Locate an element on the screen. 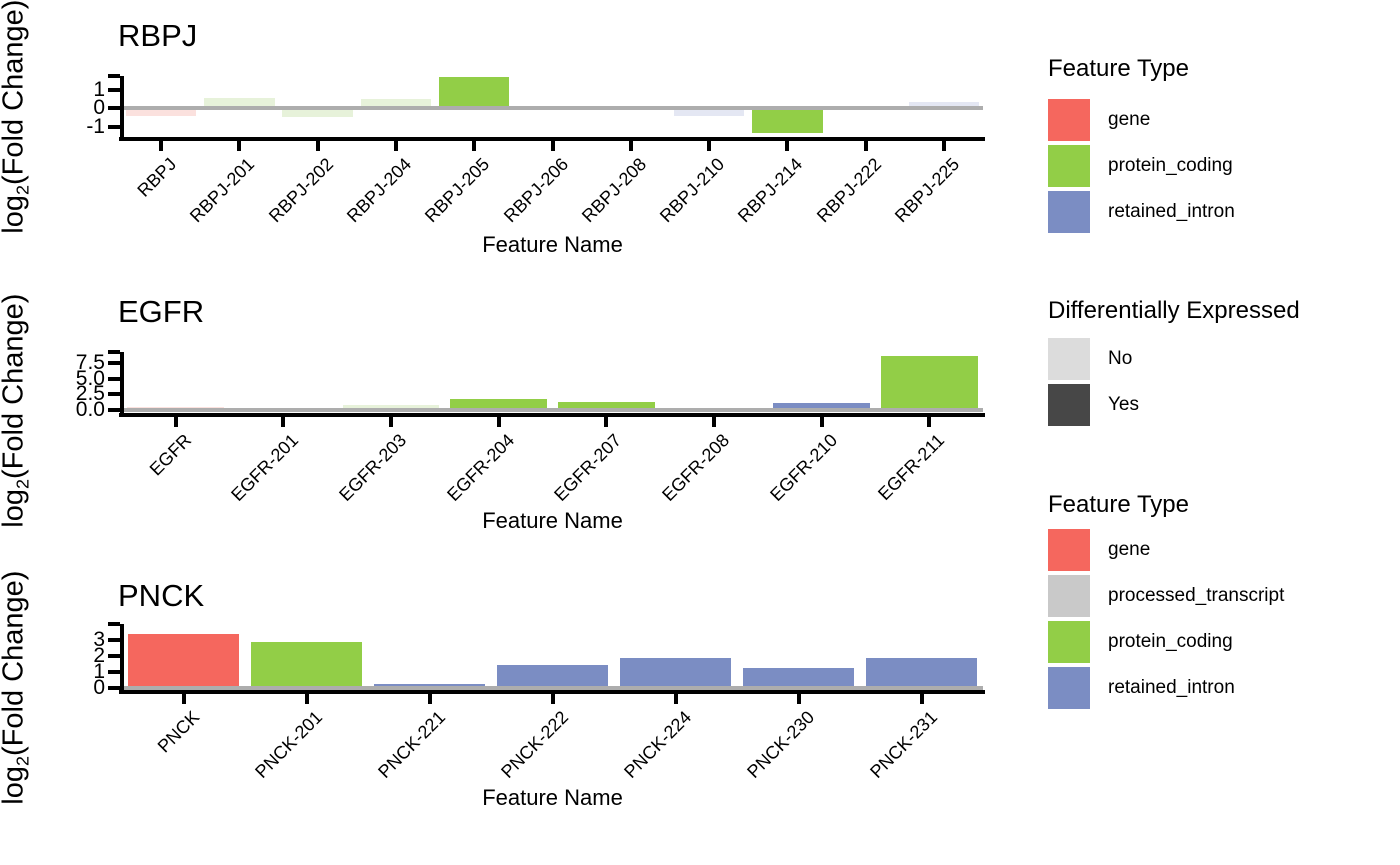 The width and height of the screenshot is (1400, 865). y-axis-label-part: 2 is located at coordinates (22, 760).